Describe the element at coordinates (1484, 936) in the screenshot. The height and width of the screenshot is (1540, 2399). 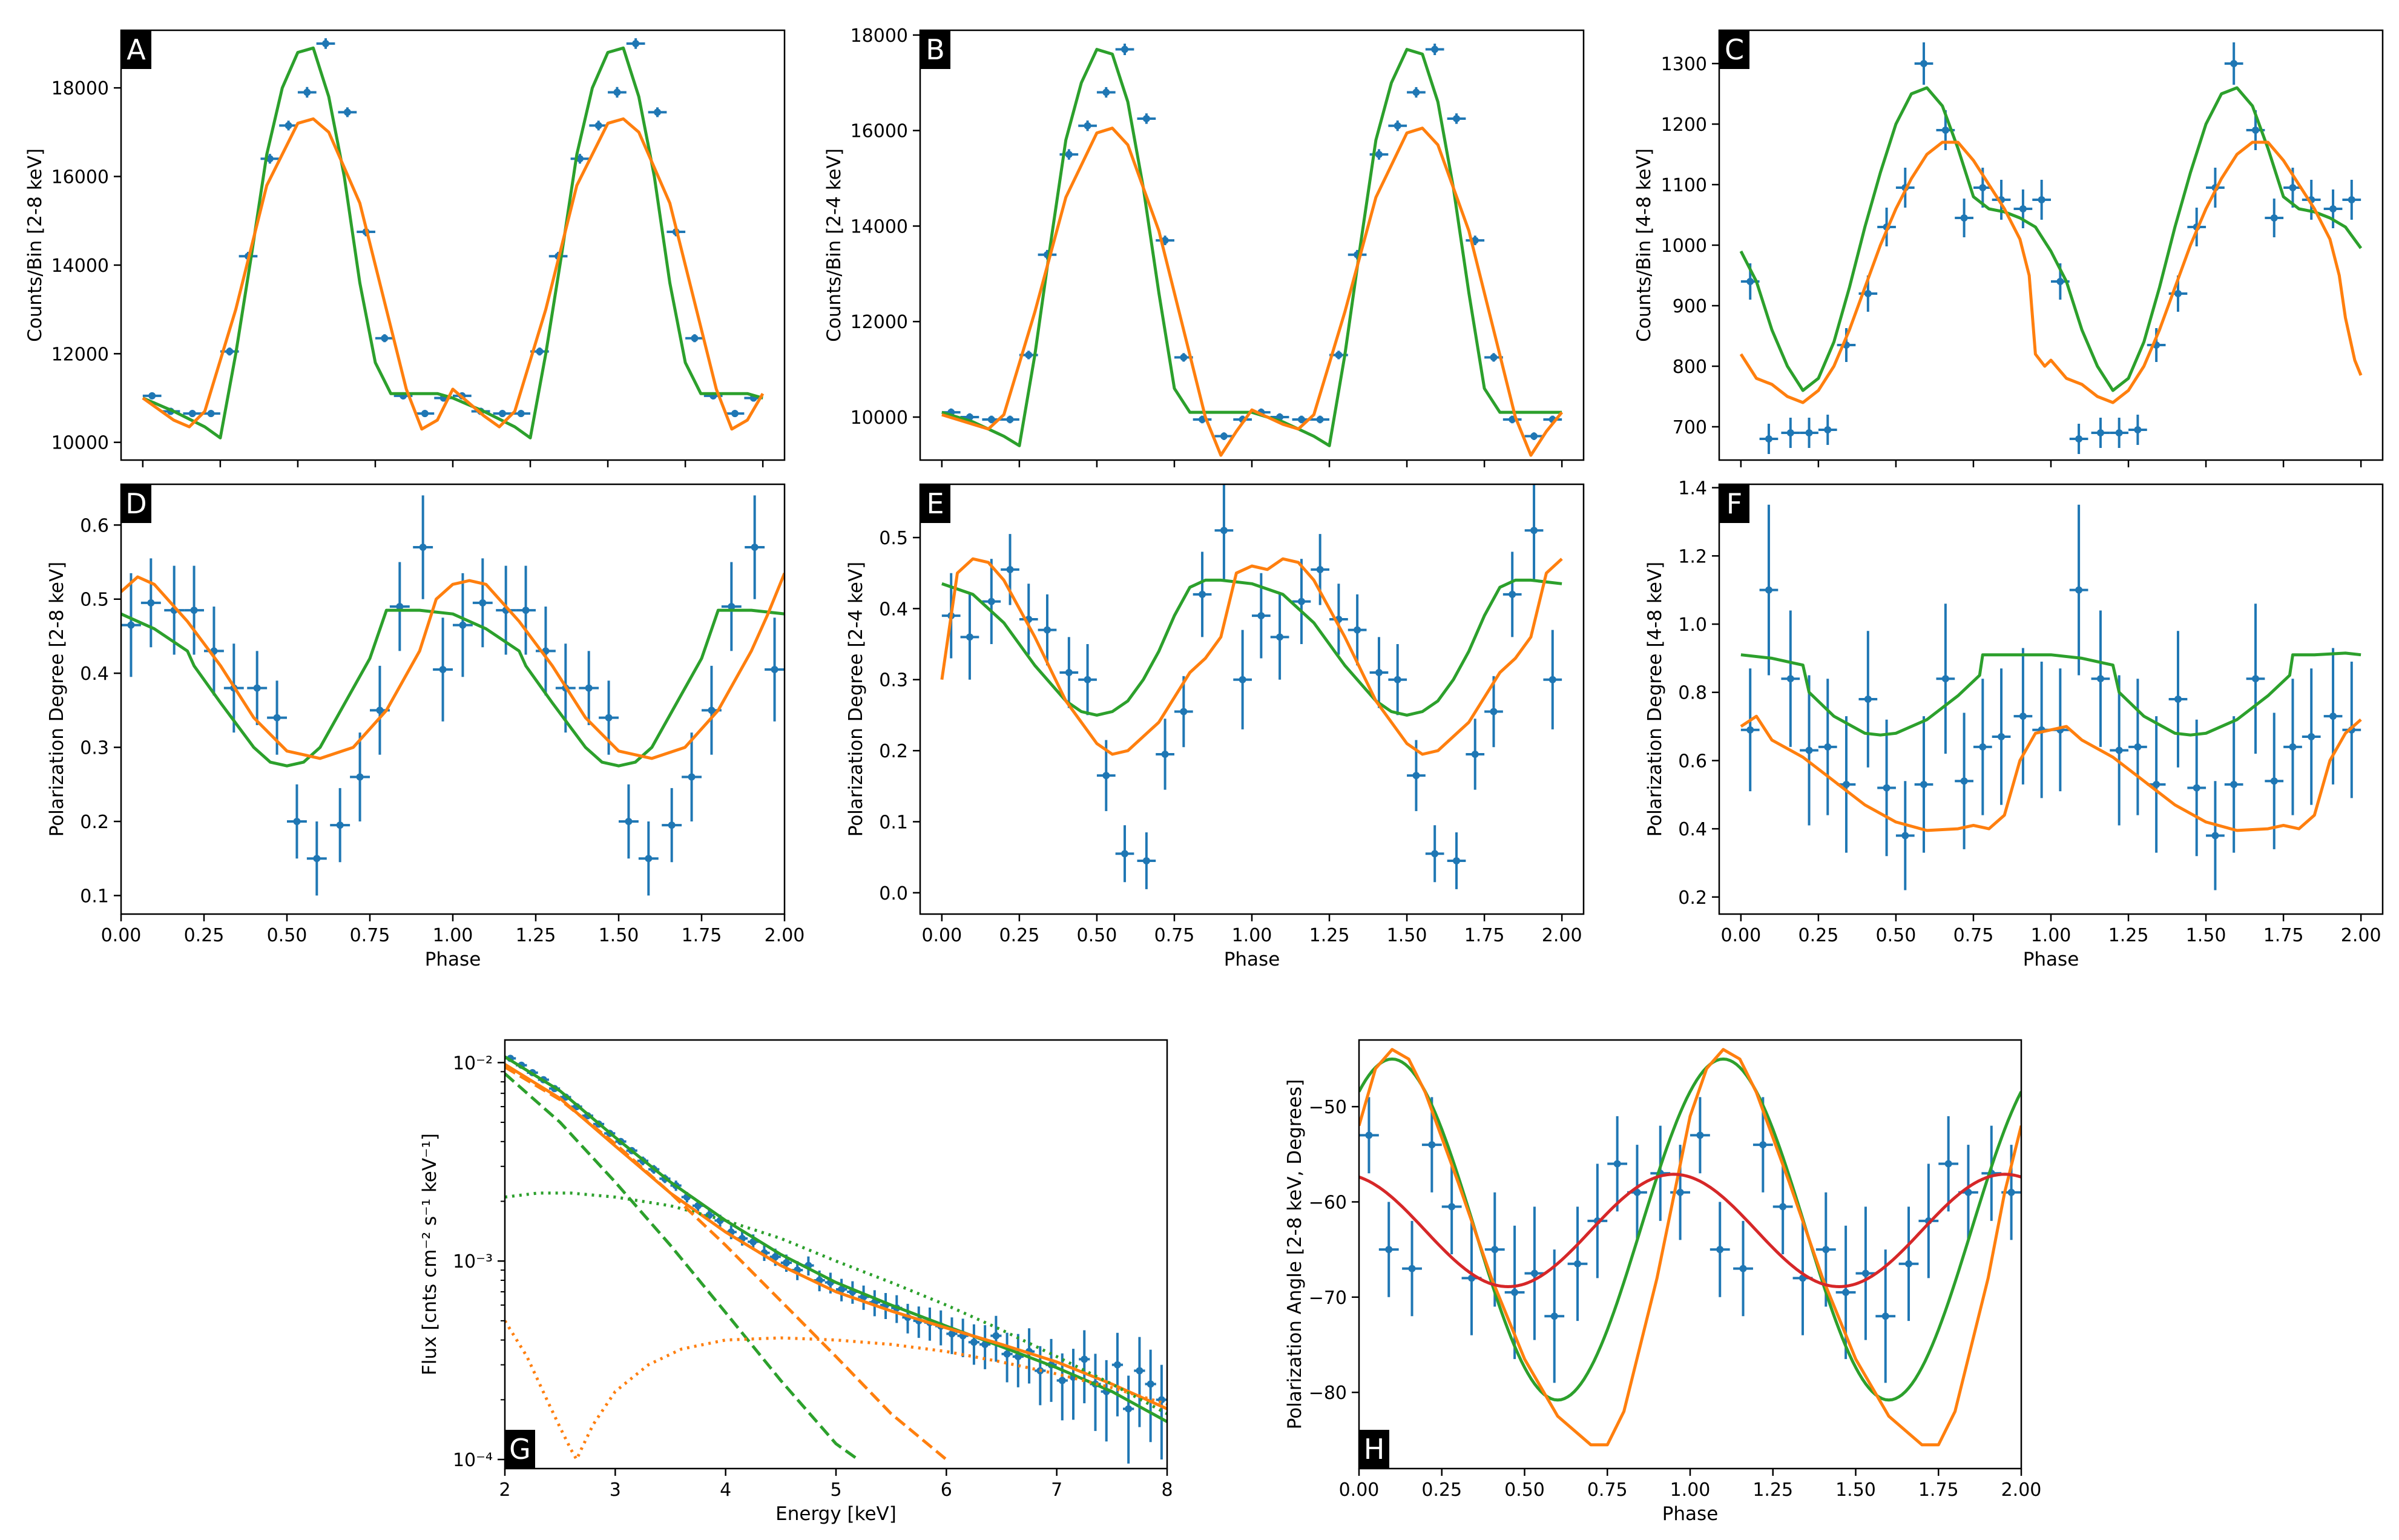
I see `x-tick-label: 1.75` at that location.